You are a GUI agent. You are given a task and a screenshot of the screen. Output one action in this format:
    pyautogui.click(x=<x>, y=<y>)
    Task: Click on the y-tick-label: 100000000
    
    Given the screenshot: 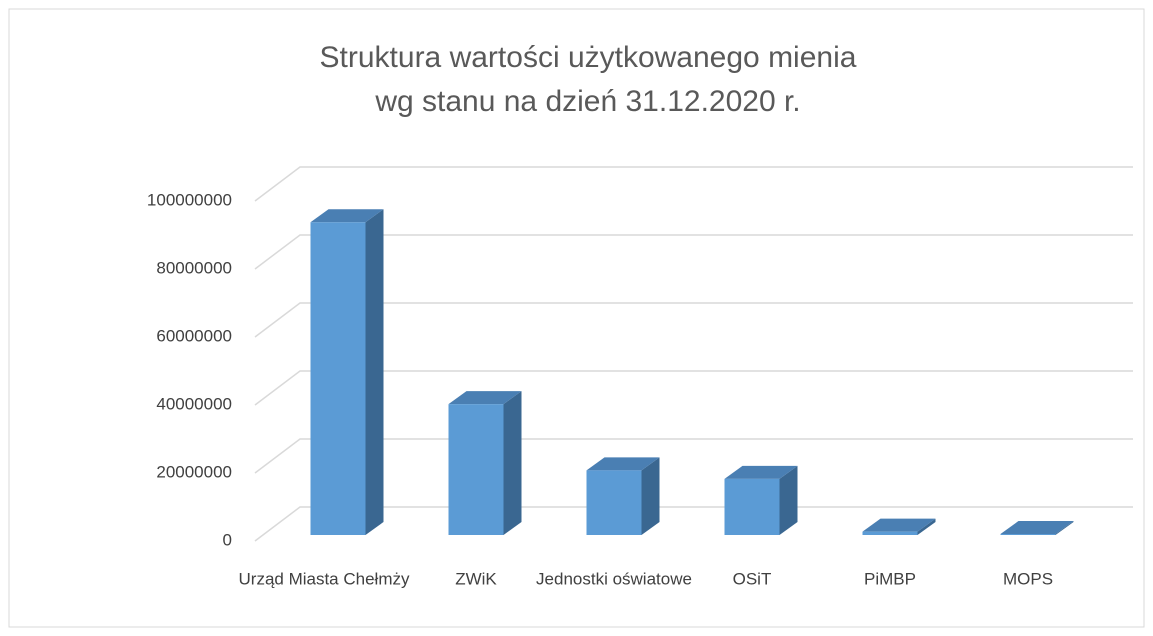 What is the action you would take?
    pyautogui.click(x=189, y=199)
    